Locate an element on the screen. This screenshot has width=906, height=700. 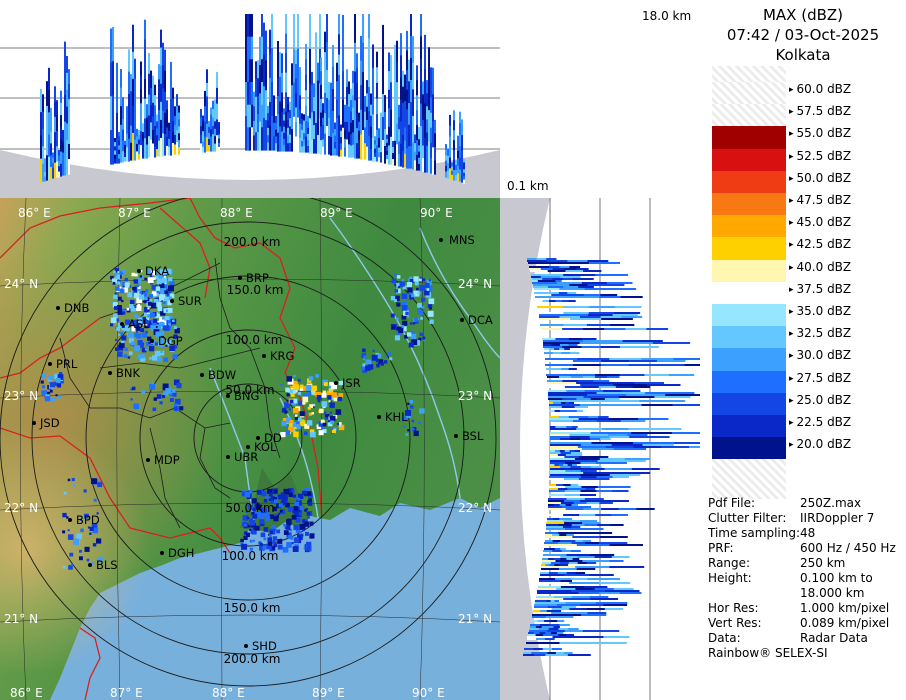
city-label: MDP is located at coordinates (167, 460).